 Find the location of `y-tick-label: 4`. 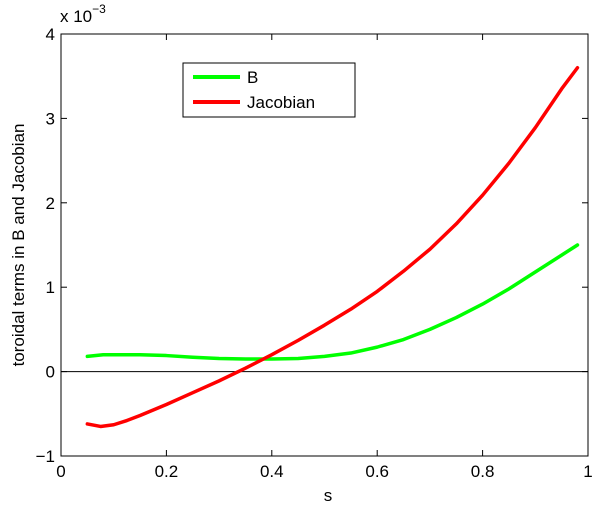

y-tick-label: 4 is located at coordinates (50, 34).